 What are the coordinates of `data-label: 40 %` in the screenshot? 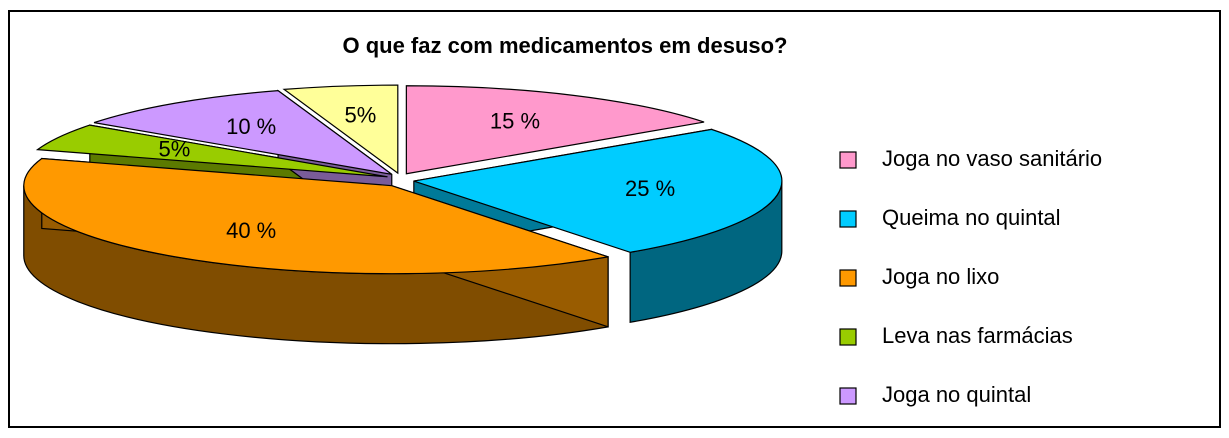 It's located at (251, 230).